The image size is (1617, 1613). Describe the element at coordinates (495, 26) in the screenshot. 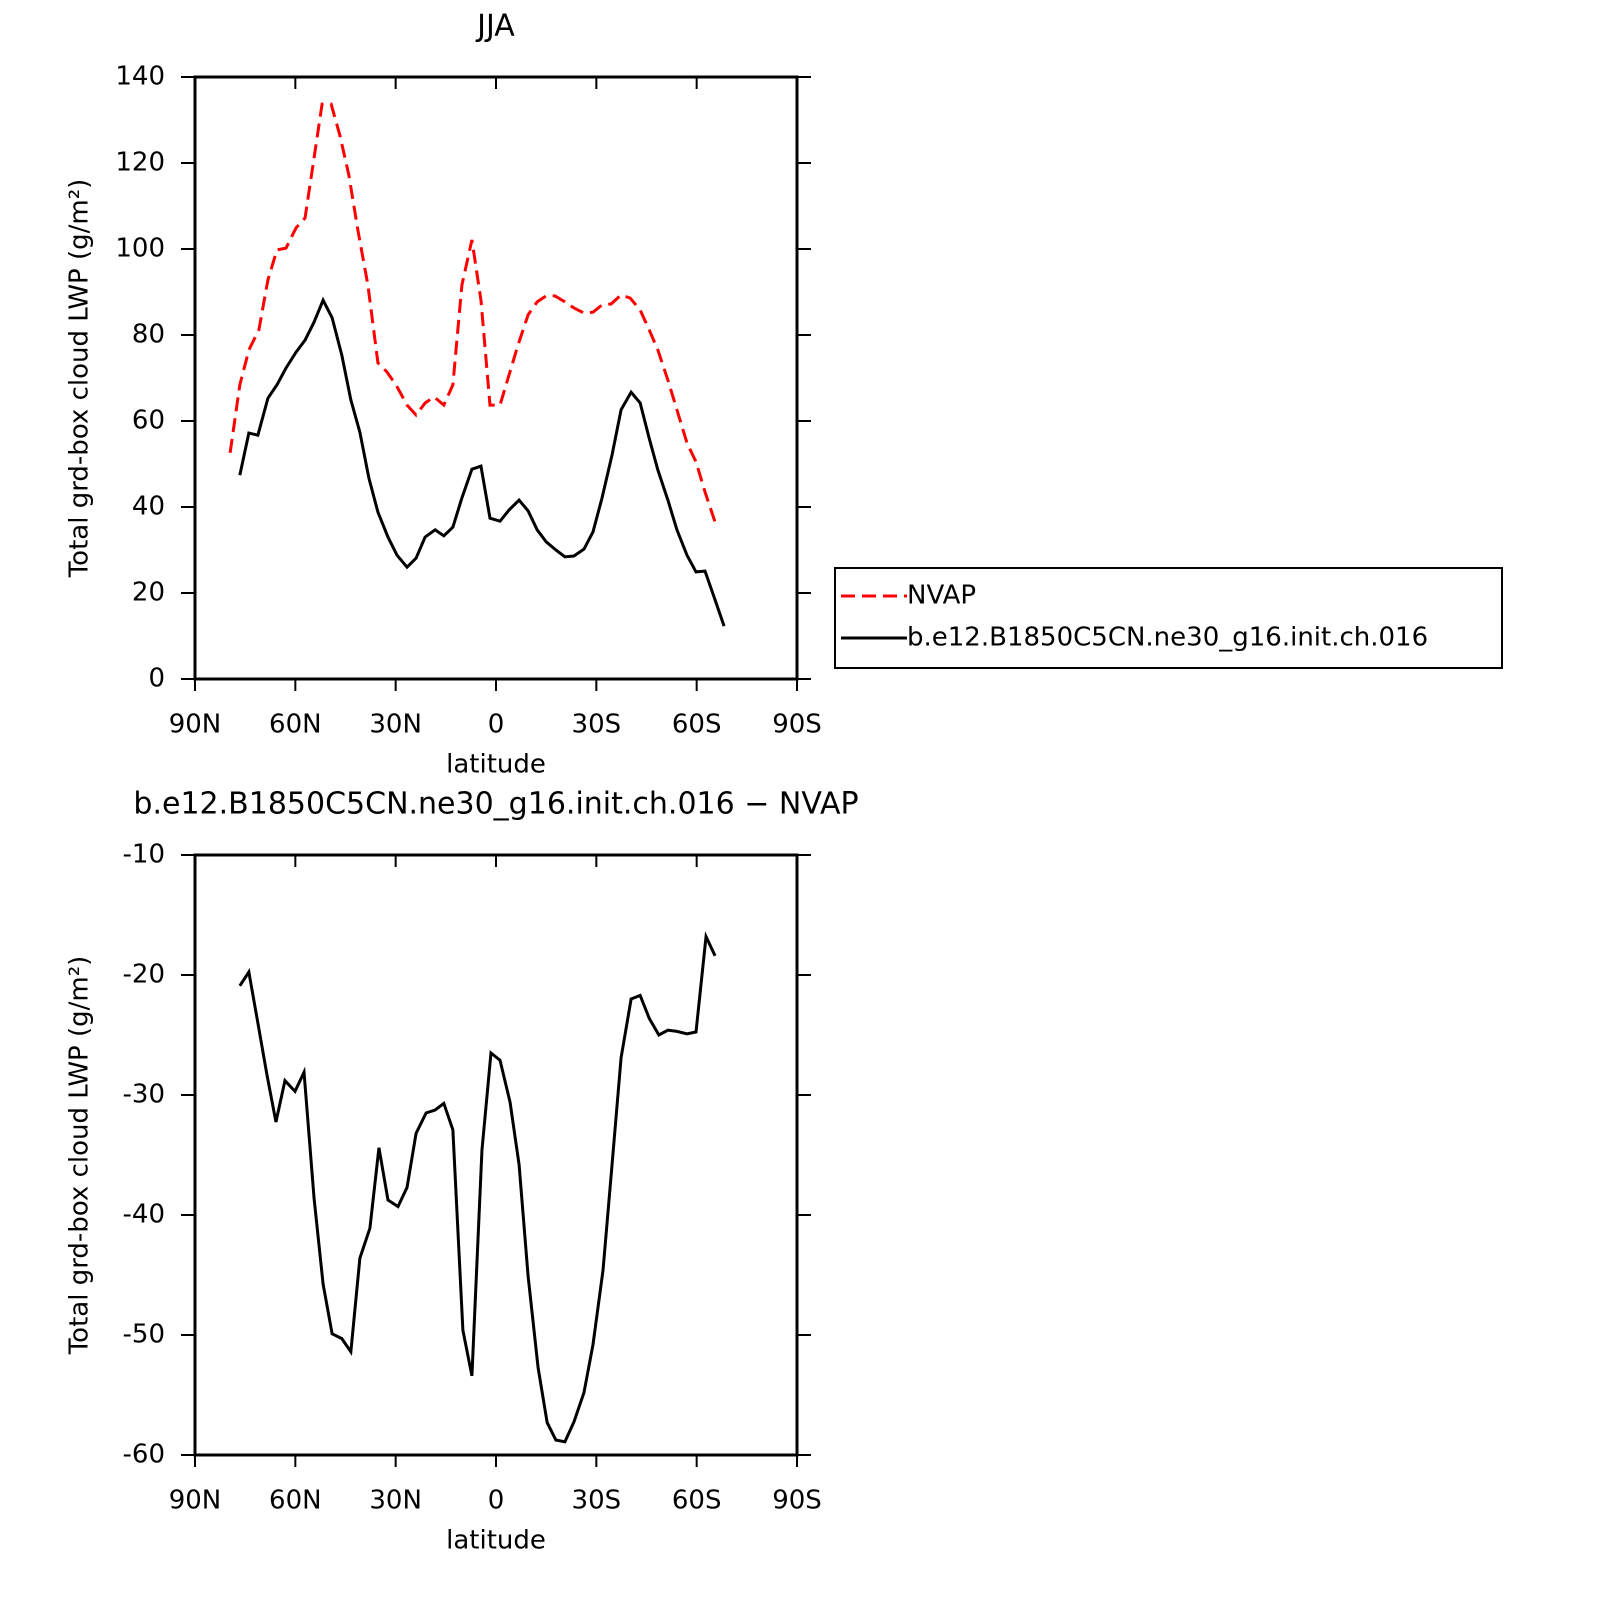

I see `chart-title: JJA` at that location.